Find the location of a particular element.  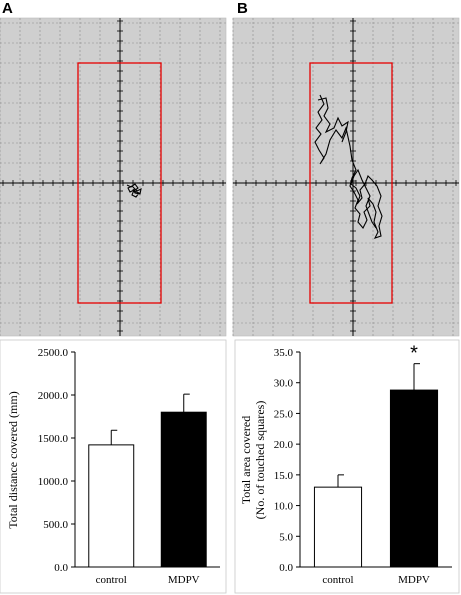

panel-label-b: B is located at coordinates (242, 8).